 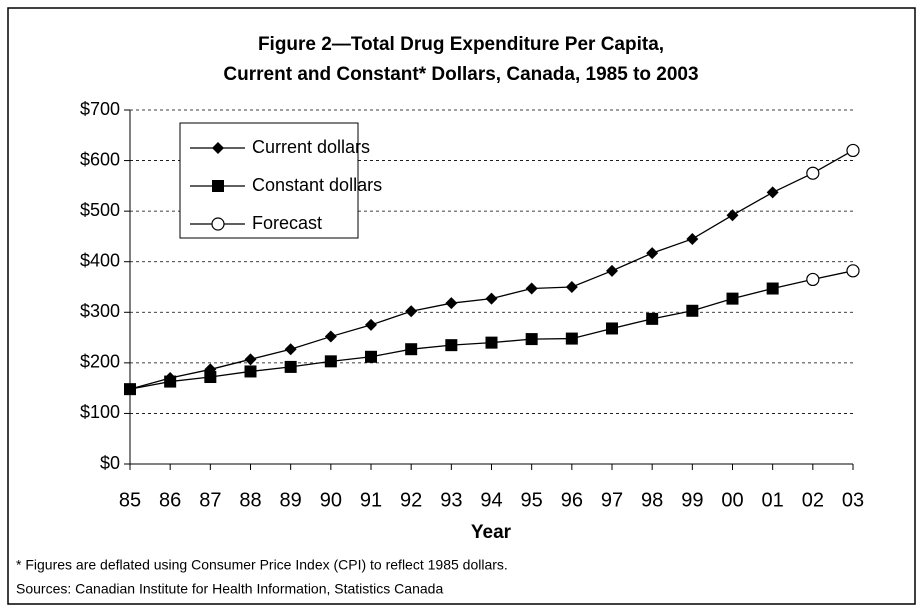 What do you see at coordinates (110, 463) in the screenshot?
I see `y-tick-label: $0` at bounding box center [110, 463].